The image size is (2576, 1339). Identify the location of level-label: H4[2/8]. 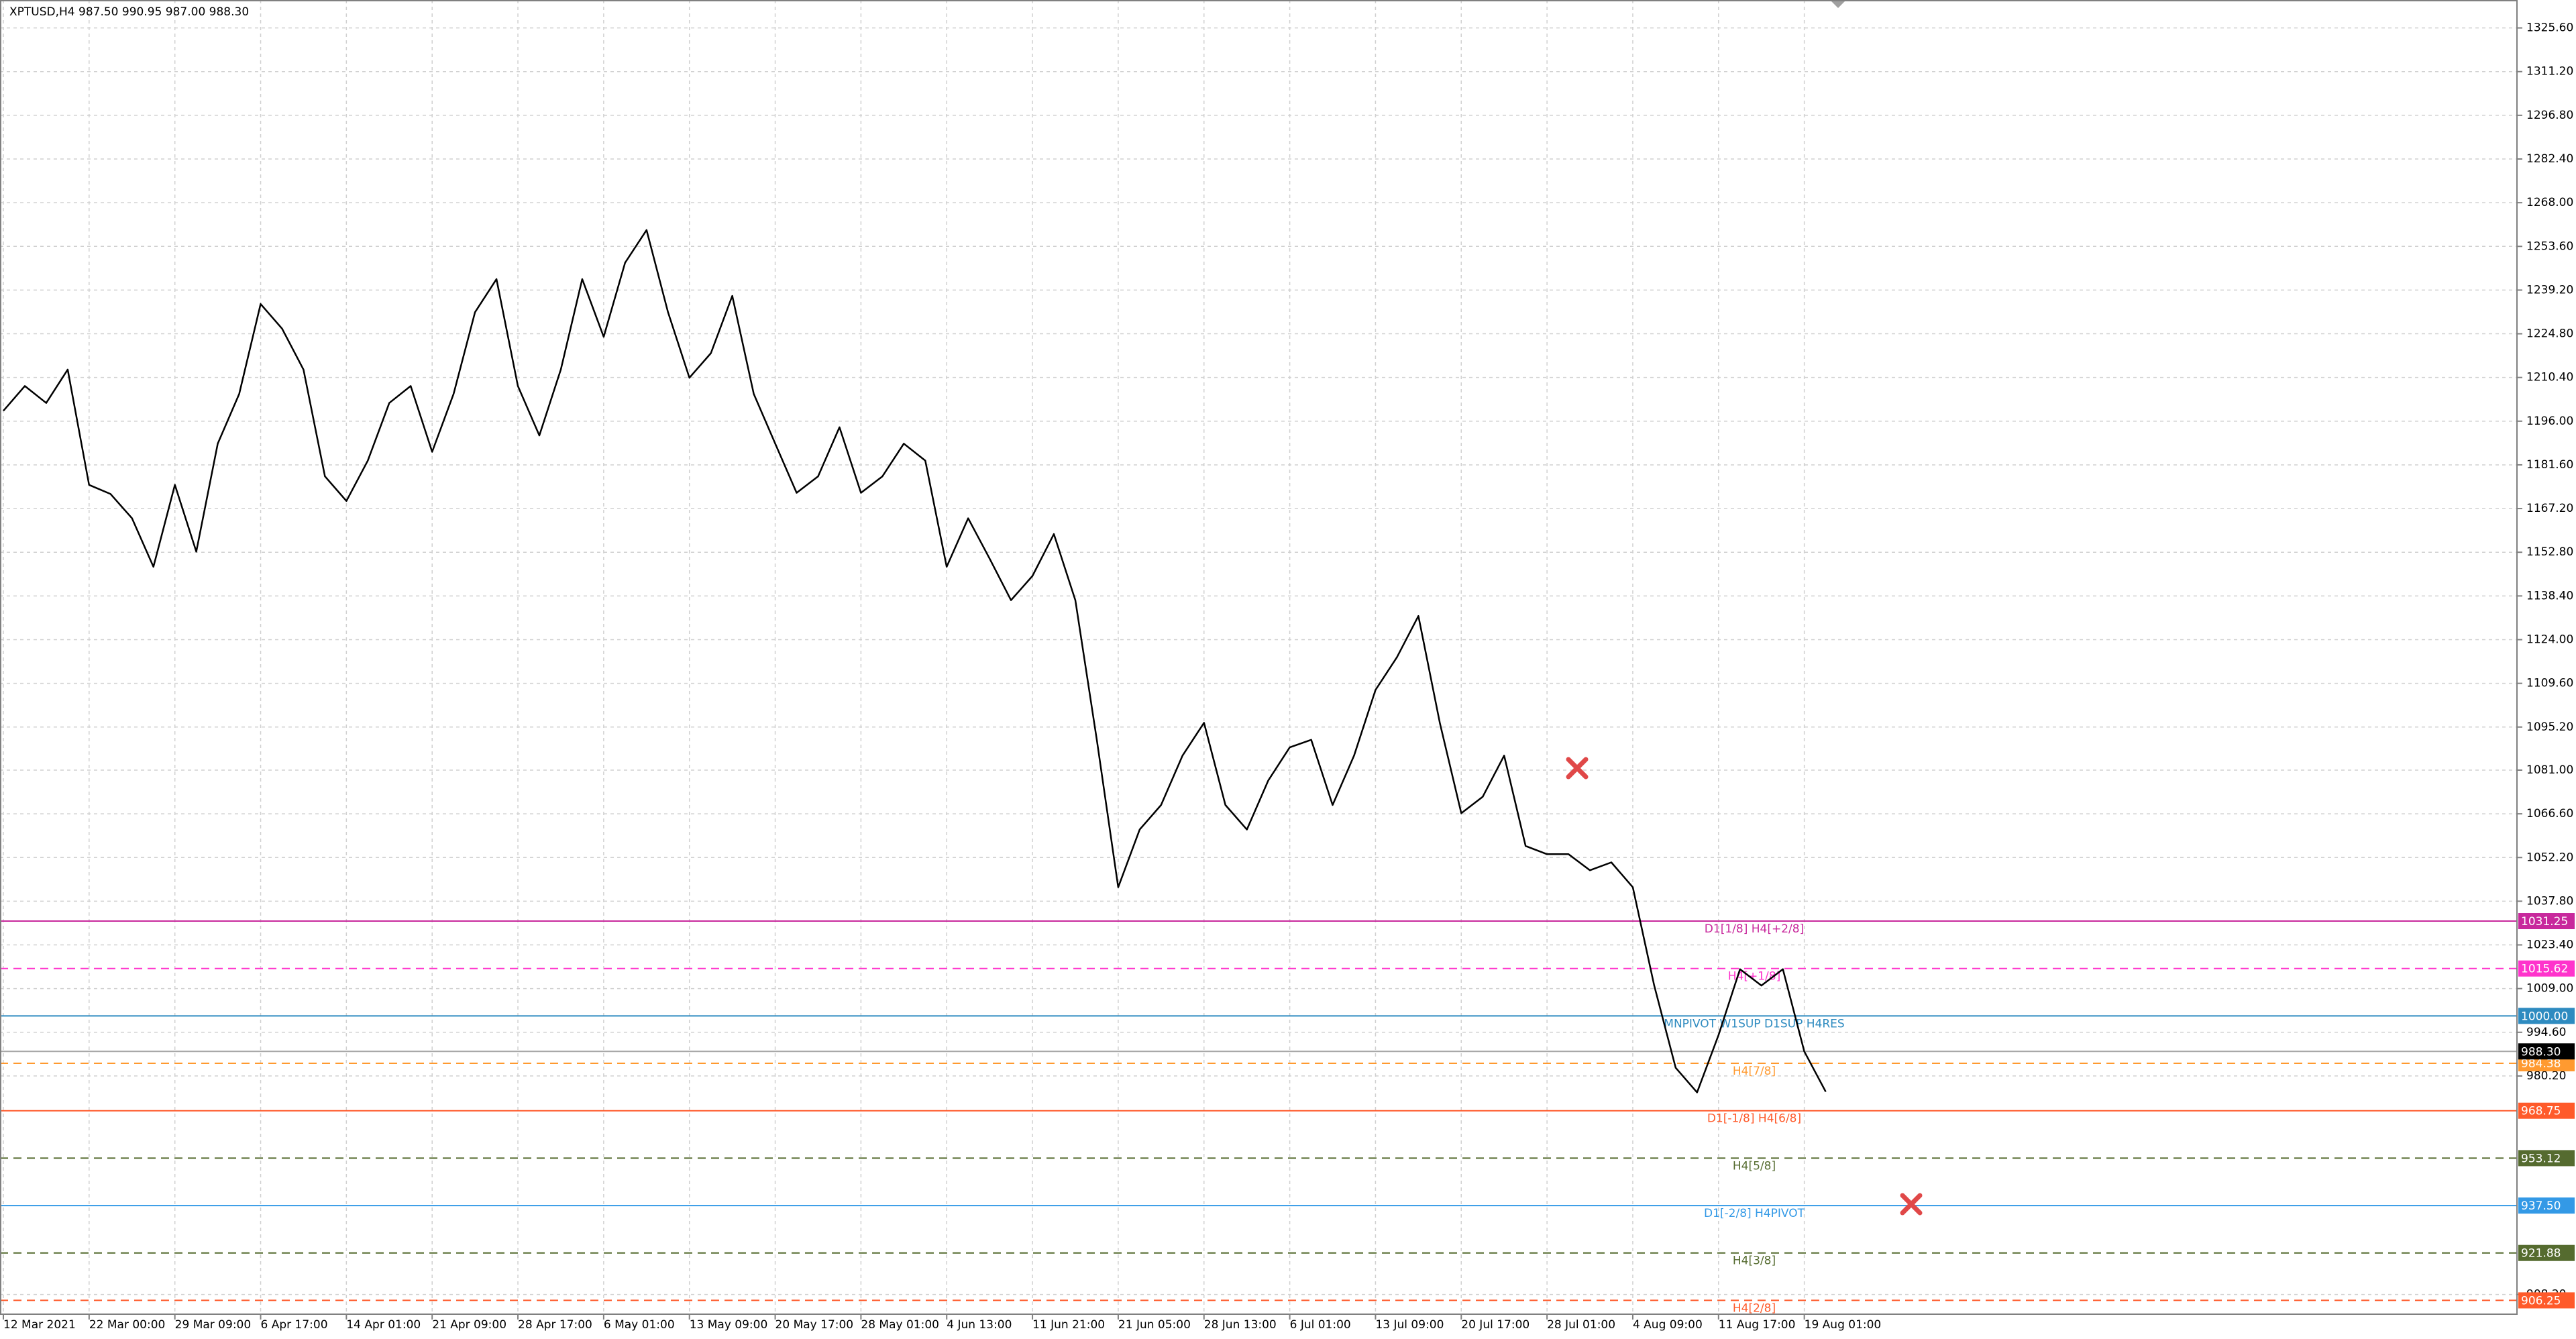
(1754, 1308).